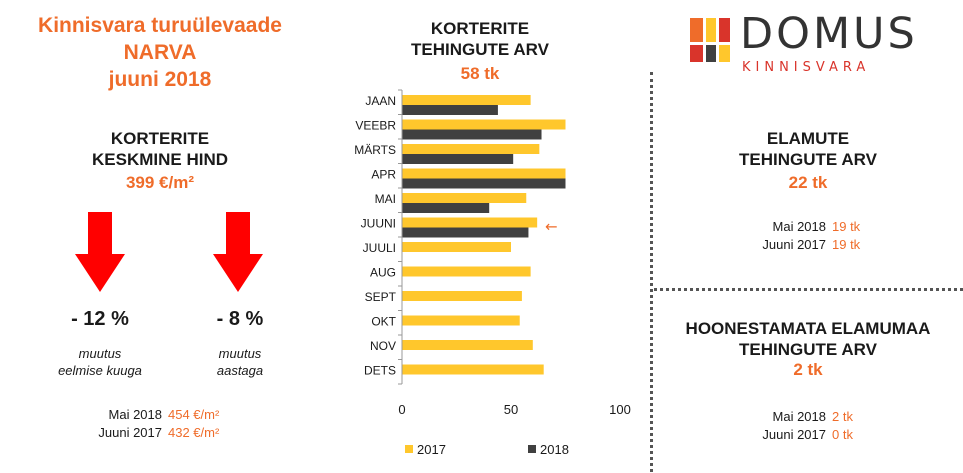 This screenshot has height=473, width=963. I want to click on compare-value: 2 tk, so click(842, 416).